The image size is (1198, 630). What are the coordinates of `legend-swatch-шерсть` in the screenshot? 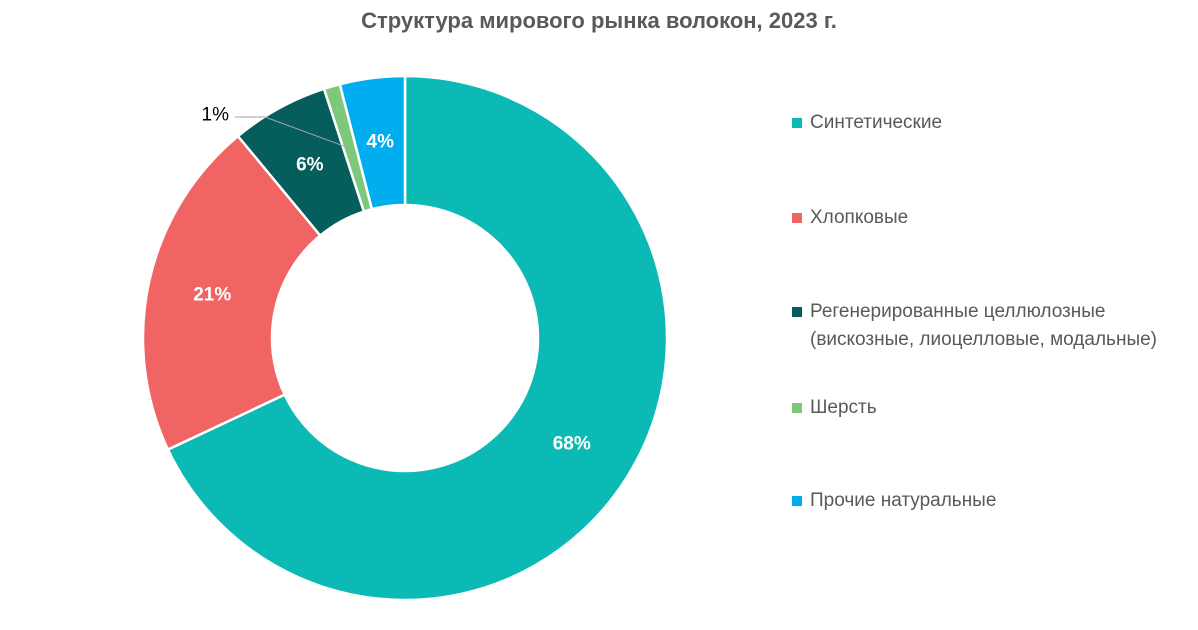 It's located at (797, 408).